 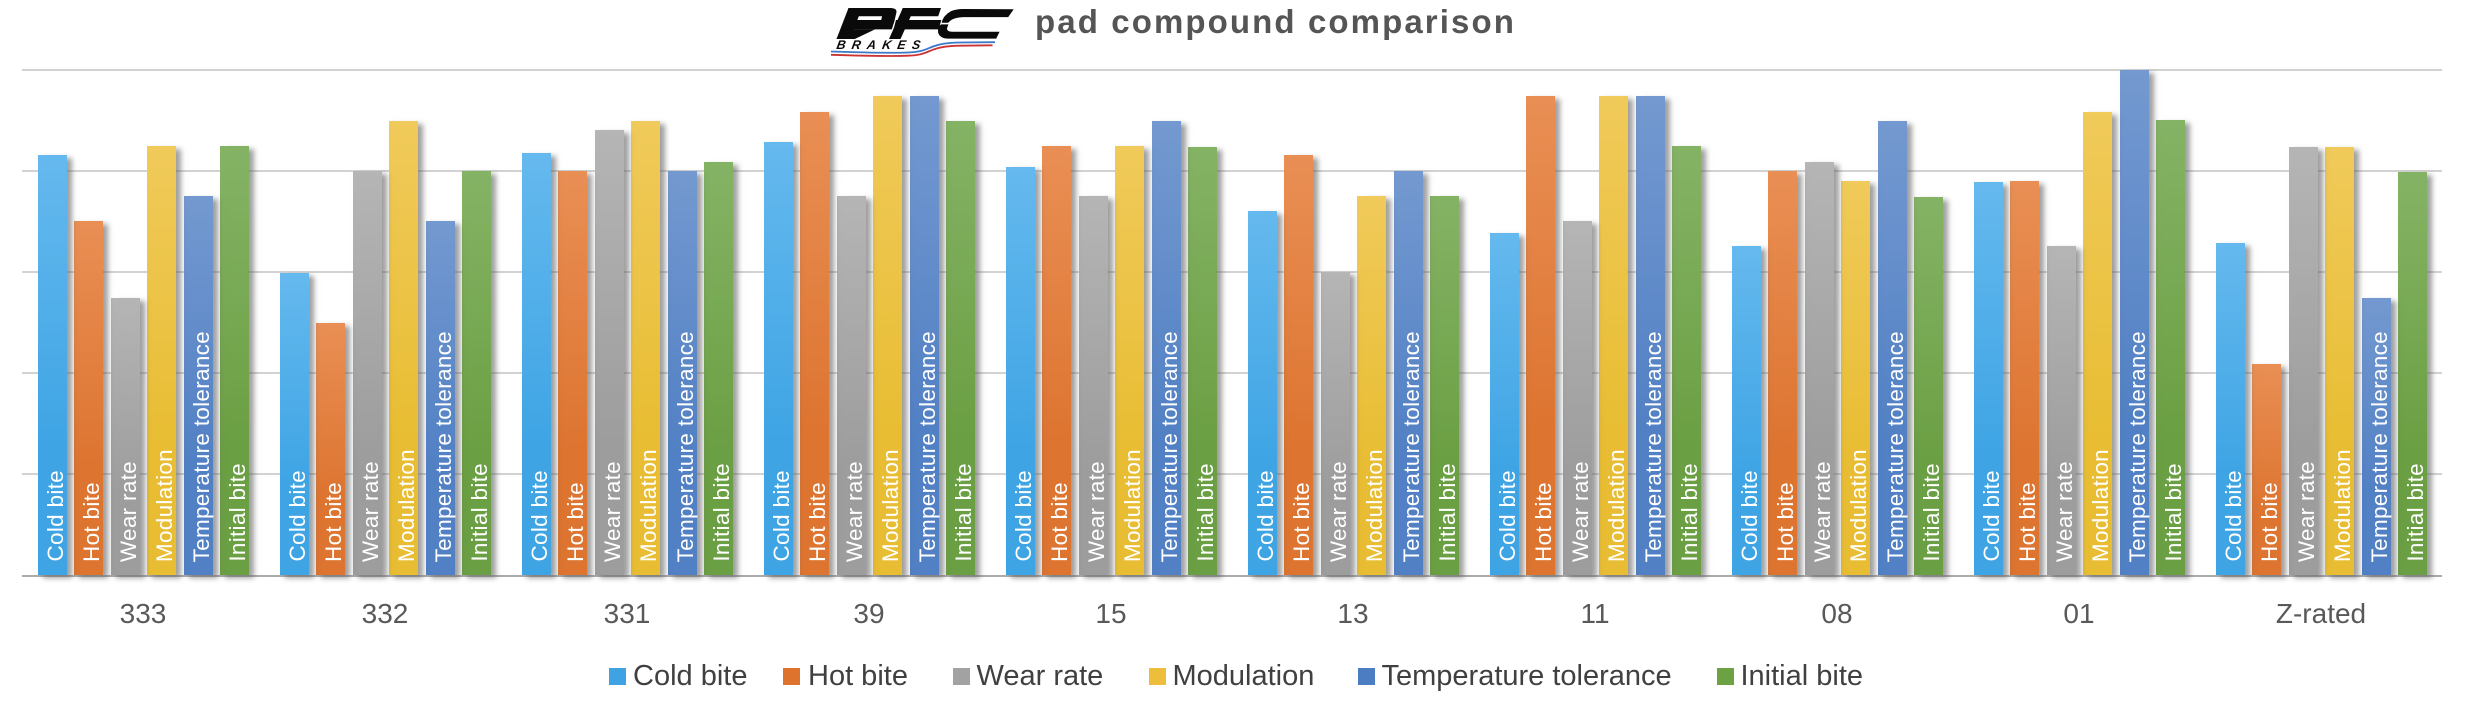 What do you see at coordinates (881, 45) in the screenshot?
I see `svg-text: BRAKES` at bounding box center [881, 45].